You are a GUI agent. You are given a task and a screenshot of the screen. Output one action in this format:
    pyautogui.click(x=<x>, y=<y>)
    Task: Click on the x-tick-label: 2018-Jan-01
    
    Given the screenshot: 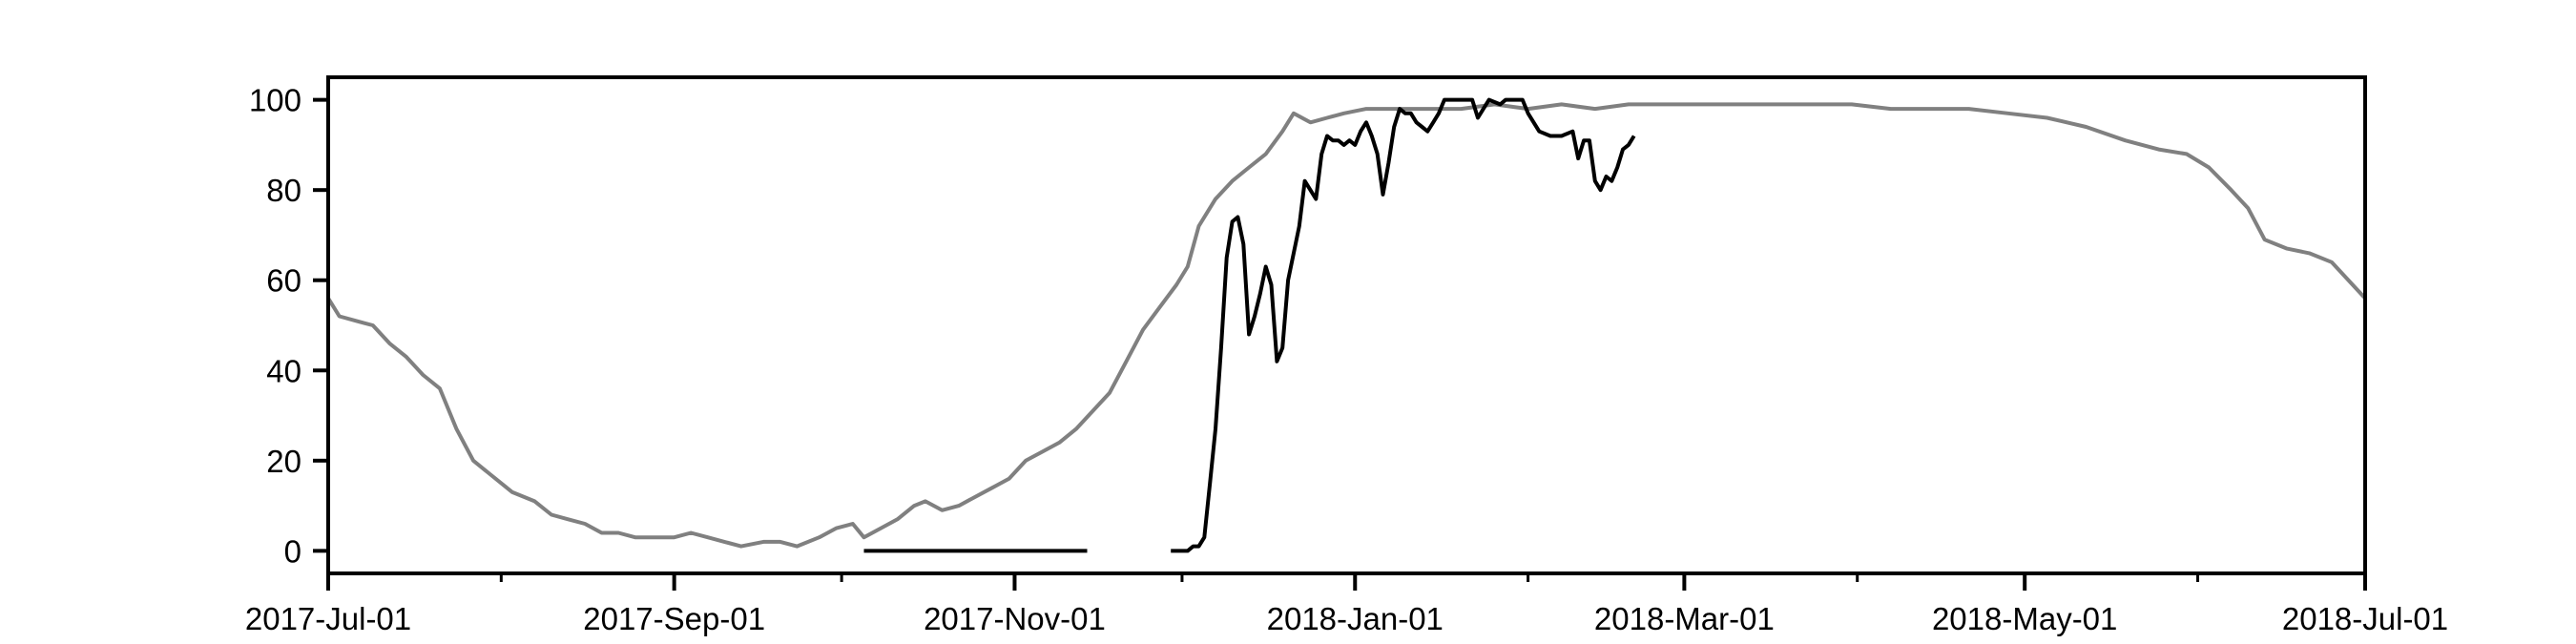 What is the action you would take?
    pyautogui.click(x=1355, y=618)
    